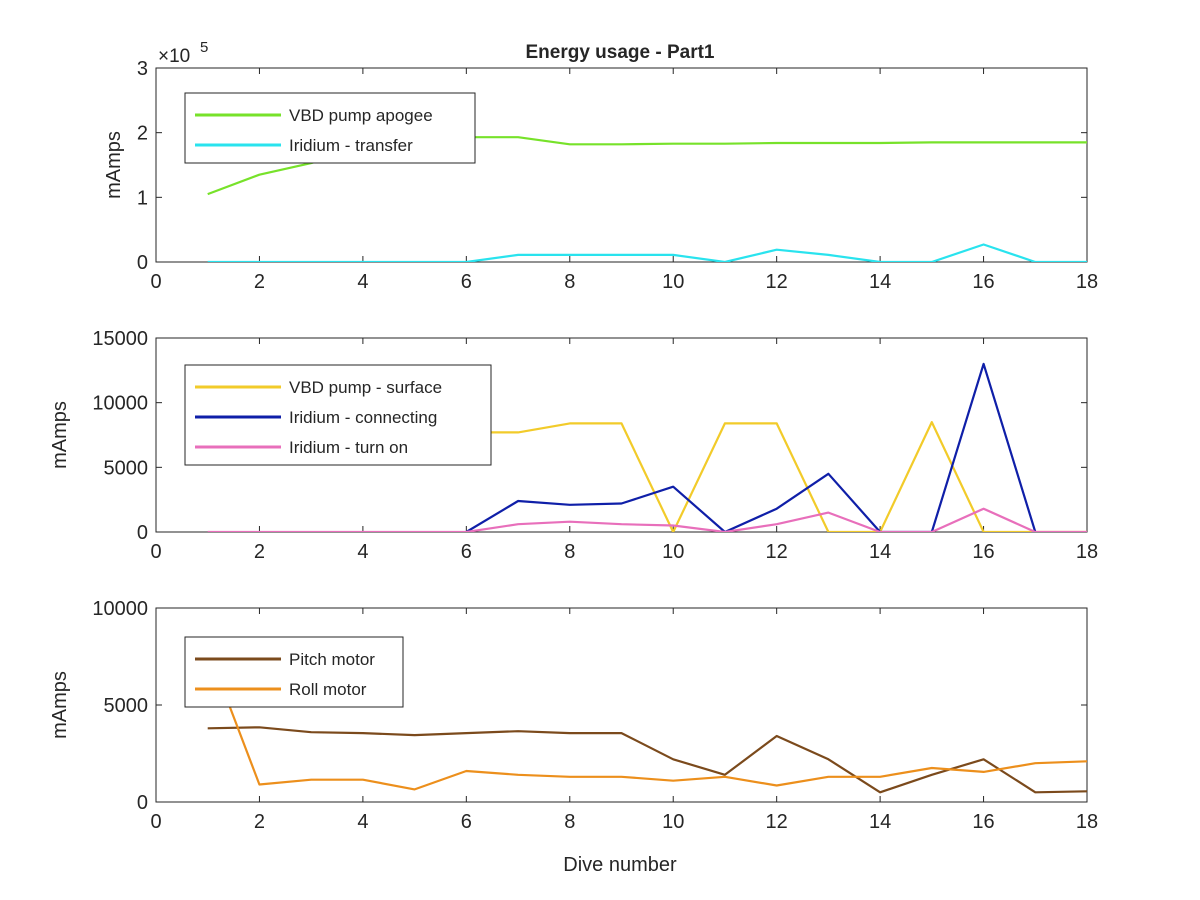  I want to click on series-line-pitch-motor, so click(647, 760).